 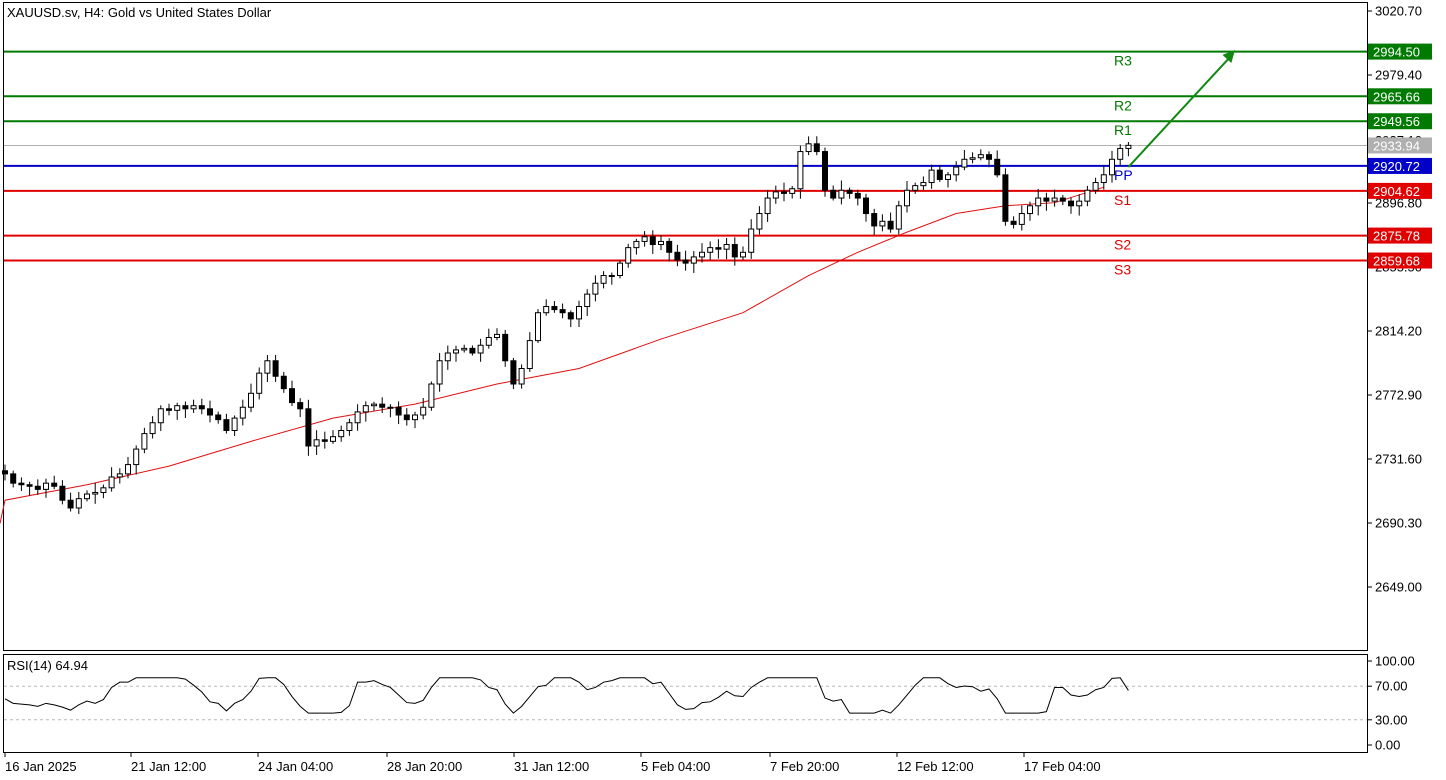 I want to click on y-tick-label: 2814.20, so click(x=1398, y=331).